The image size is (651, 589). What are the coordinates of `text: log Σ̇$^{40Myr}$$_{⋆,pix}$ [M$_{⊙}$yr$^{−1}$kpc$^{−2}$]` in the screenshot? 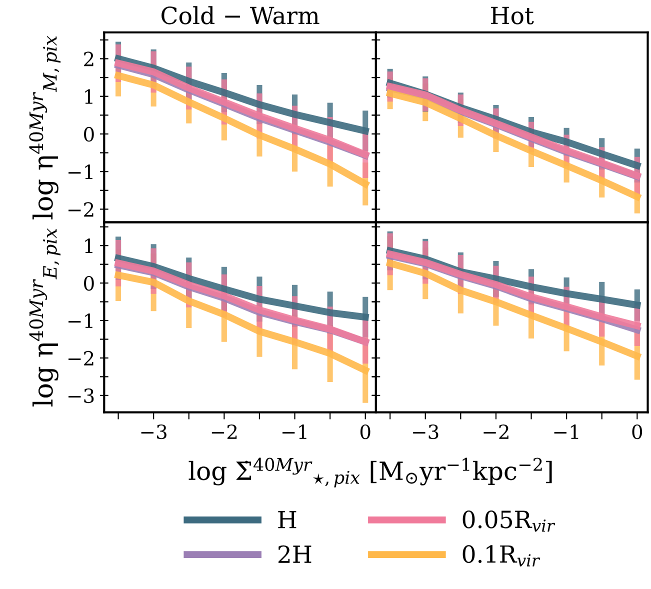 It's located at (370, 473).